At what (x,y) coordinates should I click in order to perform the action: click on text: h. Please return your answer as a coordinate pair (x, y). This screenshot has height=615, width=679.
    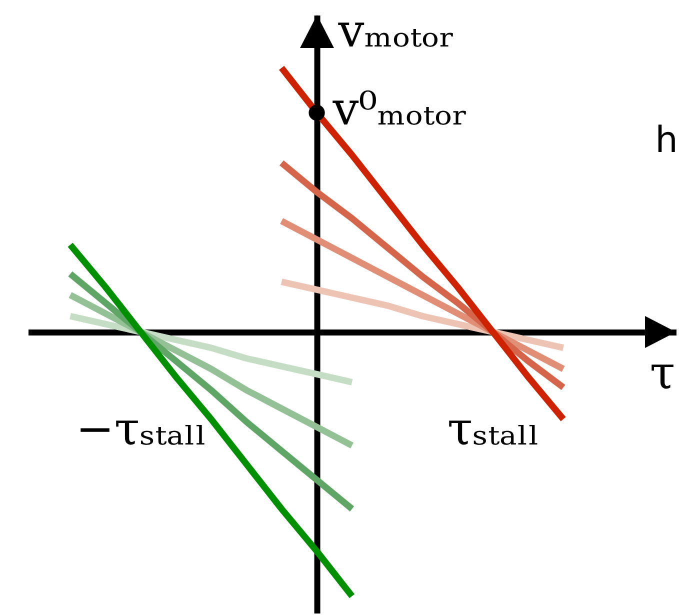
    Looking at the image, I should click on (666, 140).